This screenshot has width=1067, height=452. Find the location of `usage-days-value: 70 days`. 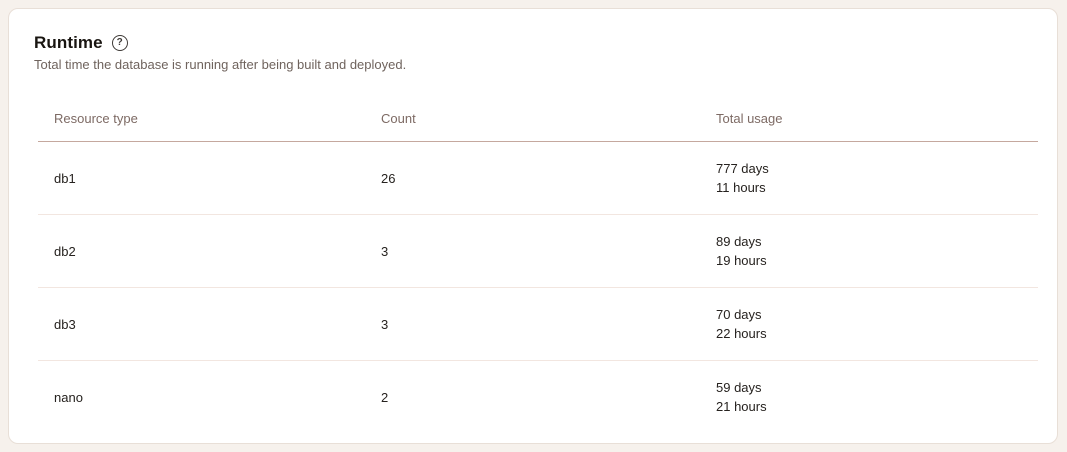

usage-days-value: 70 days is located at coordinates (739, 314).